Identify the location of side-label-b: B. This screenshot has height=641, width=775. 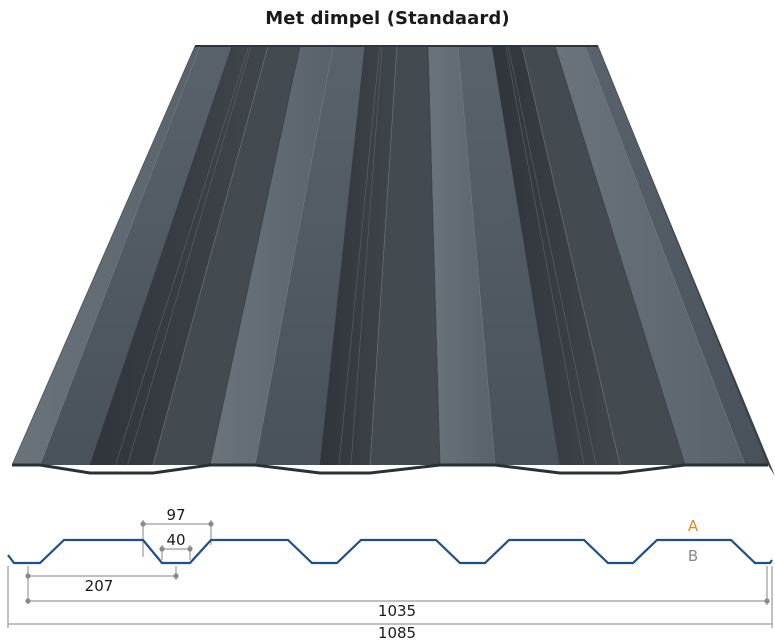
(693, 556).